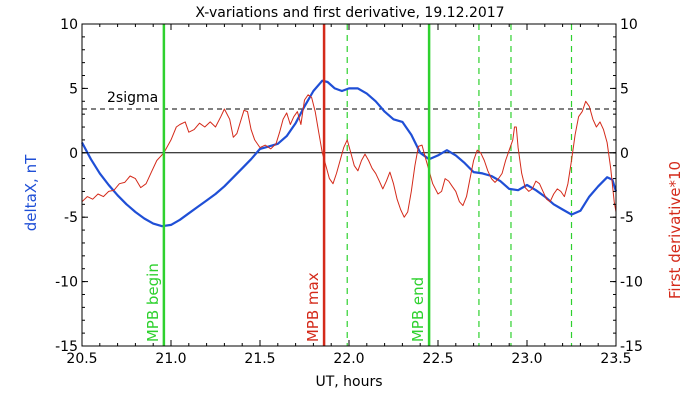 The image size is (700, 400). What do you see at coordinates (81, 359) in the screenshot?
I see `x-tick-label: 20.5` at bounding box center [81, 359].